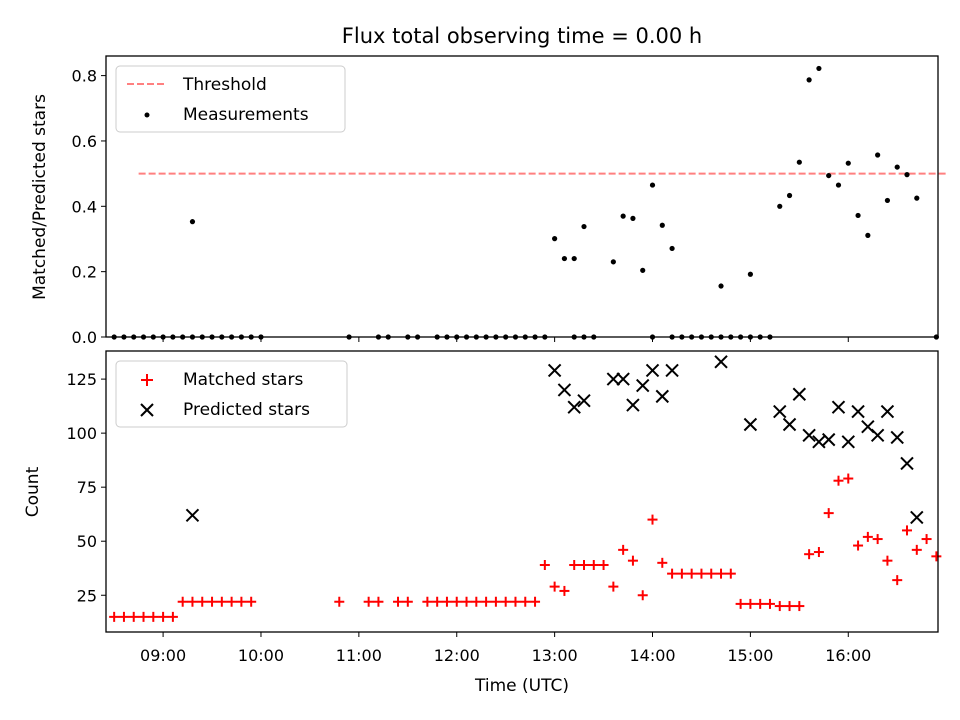 The image size is (960, 720). What do you see at coordinates (84, 272) in the screenshot?
I see `ratio-y-tick-label: 0.2` at bounding box center [84, 272].